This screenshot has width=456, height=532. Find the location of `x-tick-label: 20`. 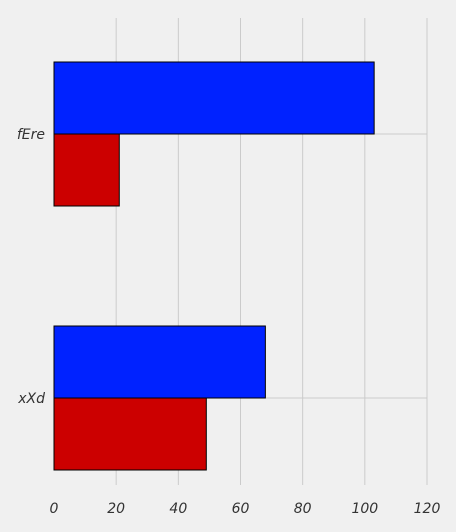

x-tick-label: 20 is located at coordinates (116, 509).